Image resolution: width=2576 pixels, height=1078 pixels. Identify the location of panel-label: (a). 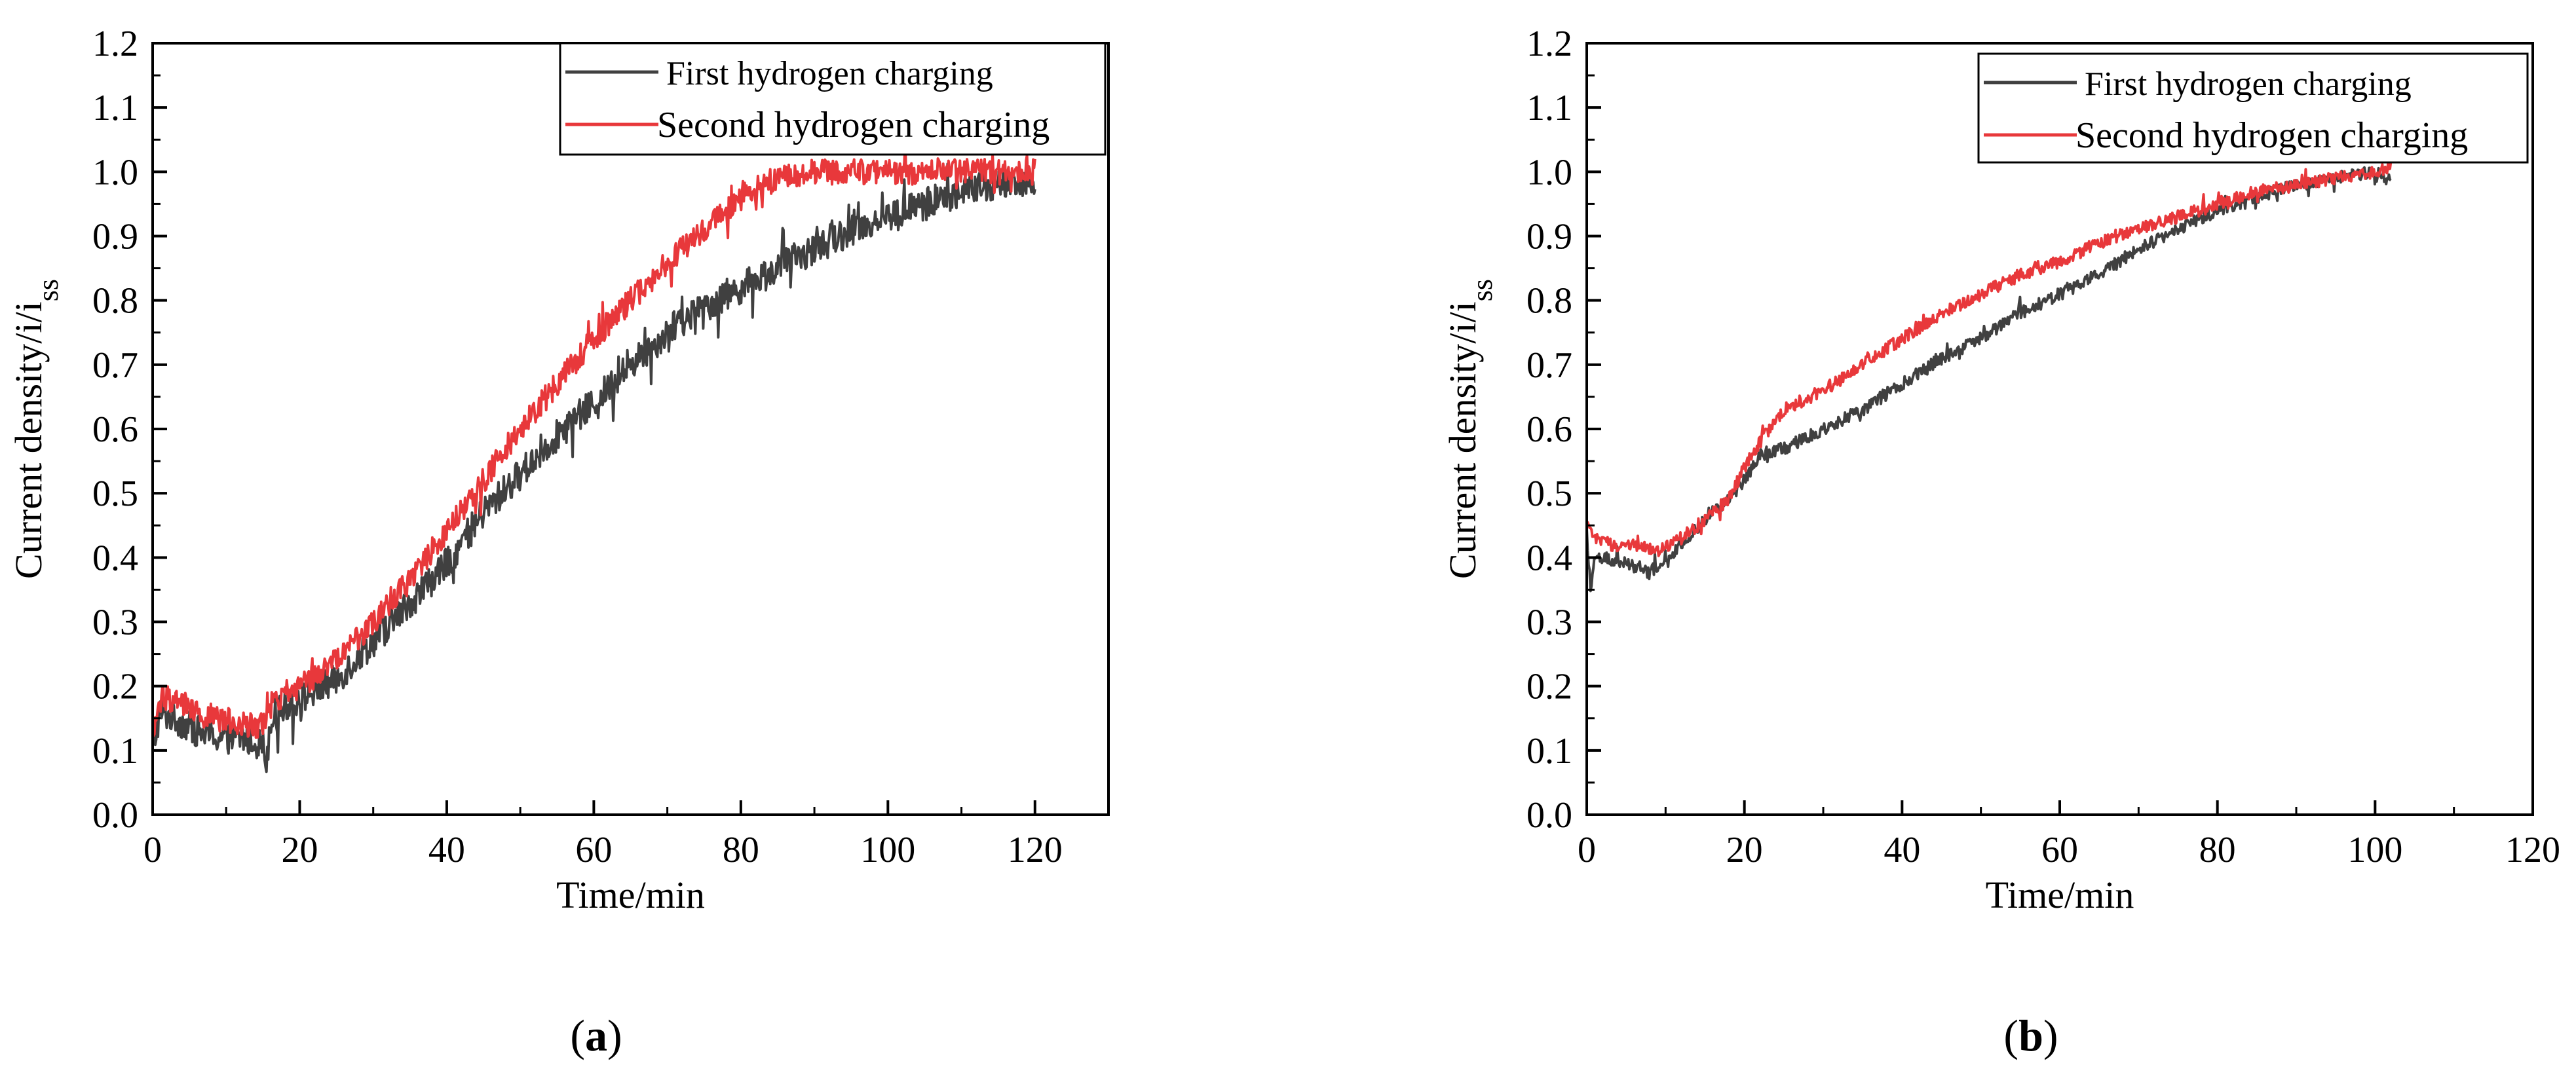
(596, 1036).